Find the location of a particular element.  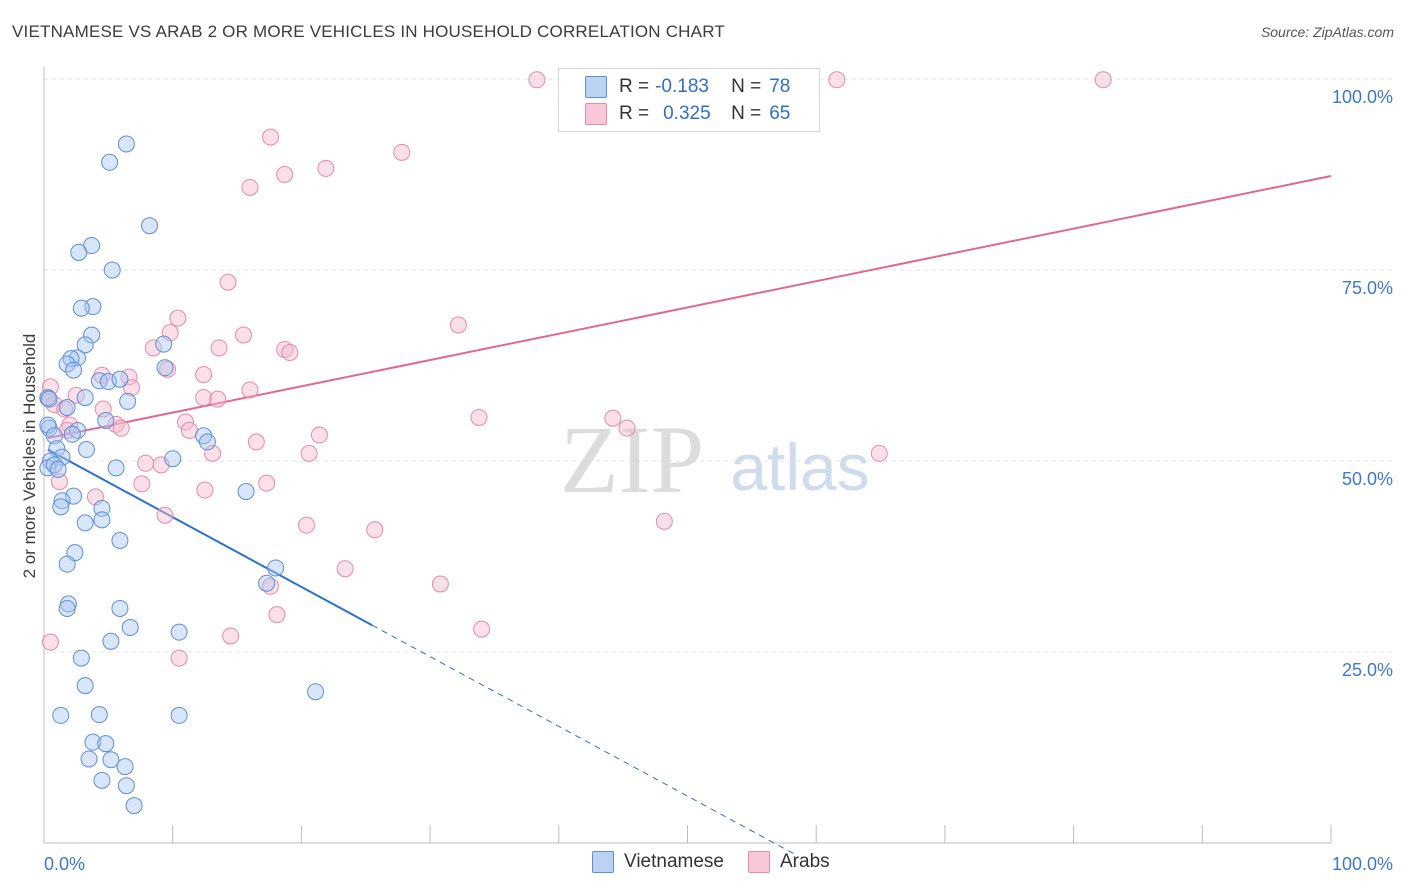

arabs-r-value: 0.325 is located at coordinates (687, 113).